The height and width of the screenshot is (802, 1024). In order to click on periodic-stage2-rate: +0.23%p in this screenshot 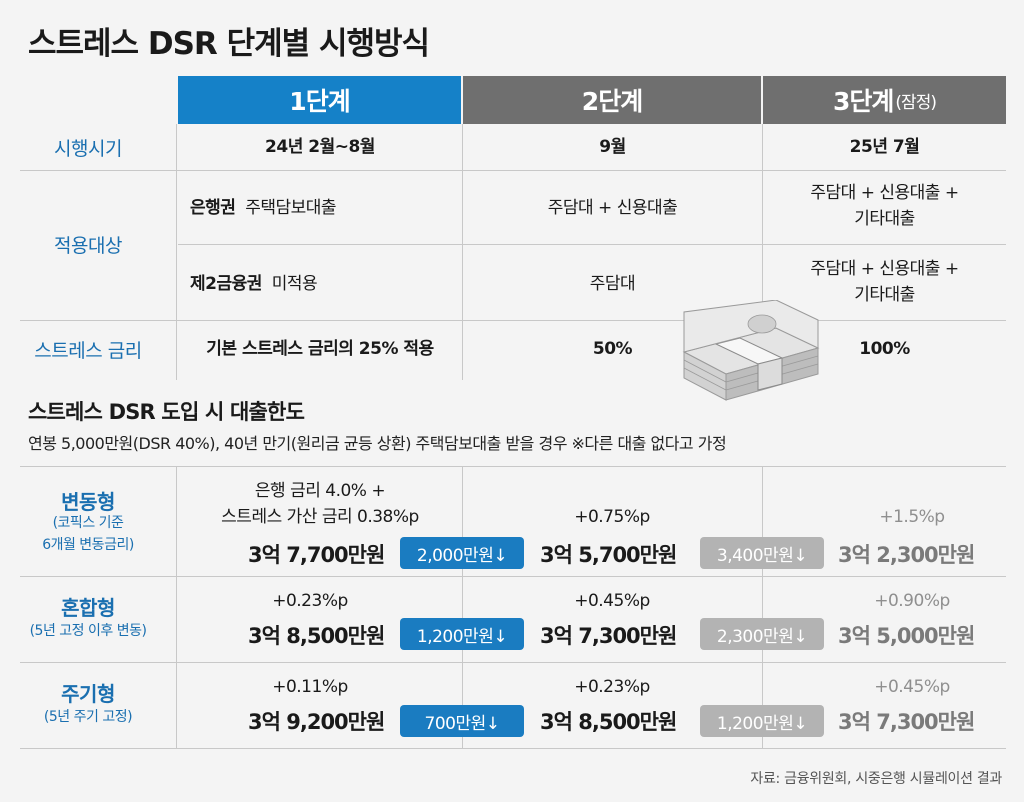, I will do `click(612, 687)`.